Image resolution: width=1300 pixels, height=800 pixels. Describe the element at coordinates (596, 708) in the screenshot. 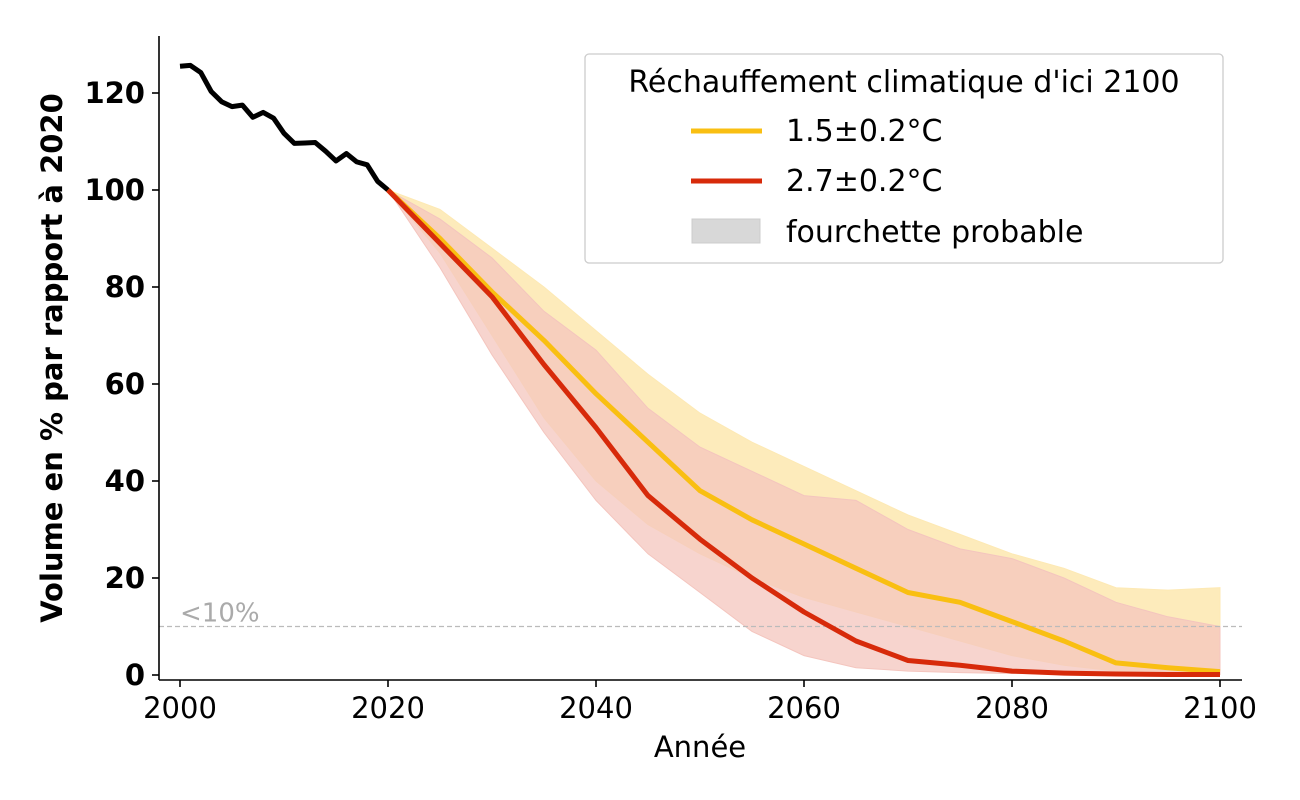

I see `x-tick-label: 2040` at that location.